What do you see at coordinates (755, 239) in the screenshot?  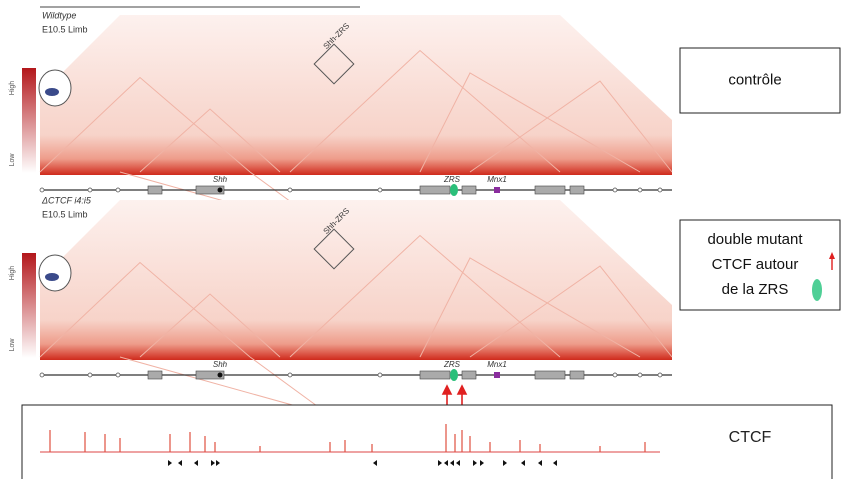 I see `annotation-text: double mutant` at bounding box center [755, 239].